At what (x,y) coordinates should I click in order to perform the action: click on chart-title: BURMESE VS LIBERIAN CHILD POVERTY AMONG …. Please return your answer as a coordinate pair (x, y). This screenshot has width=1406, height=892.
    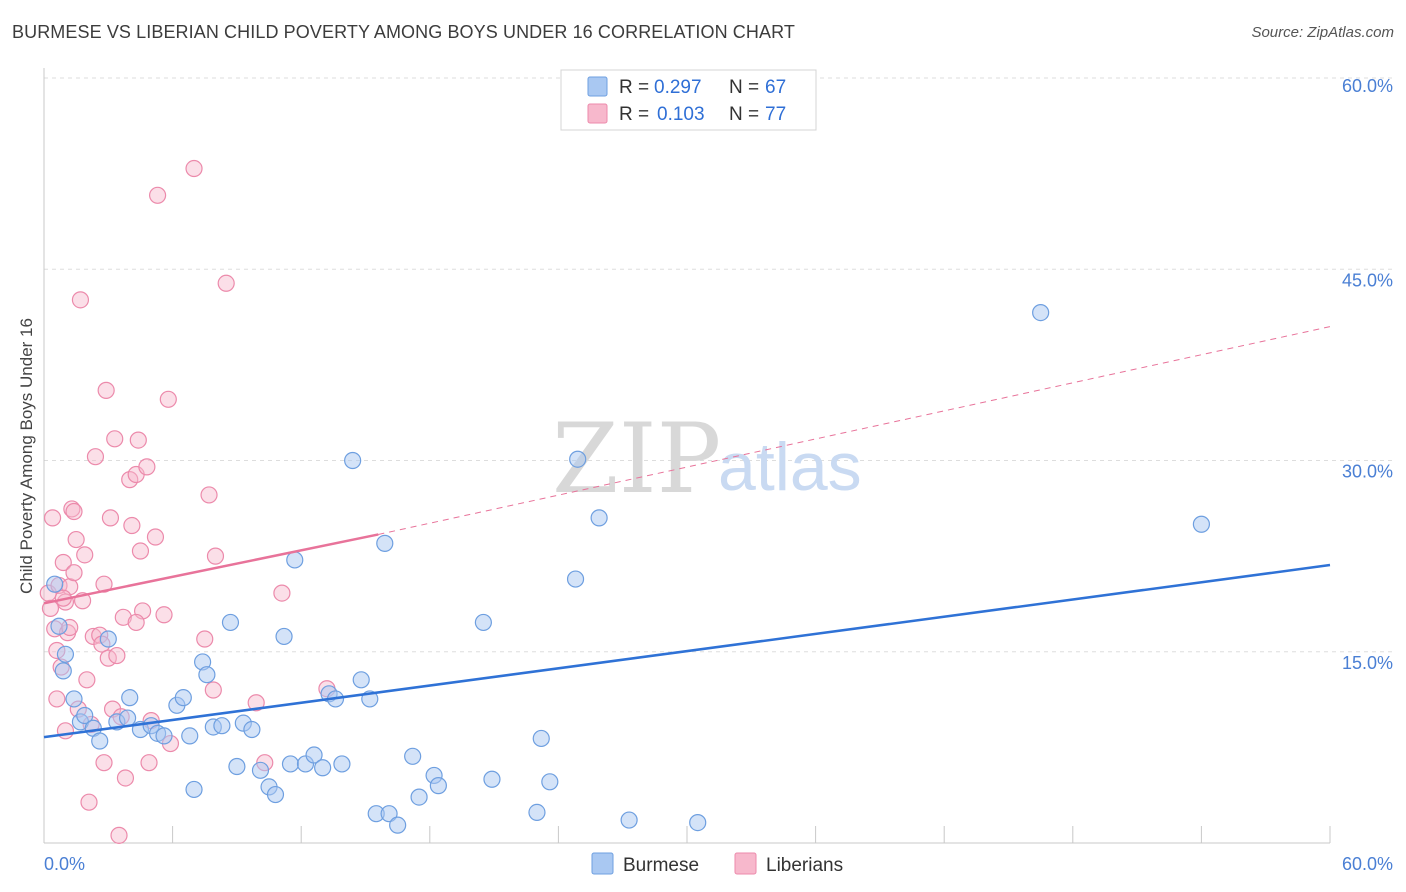
    Looking at the image, I should click on (403, 32).